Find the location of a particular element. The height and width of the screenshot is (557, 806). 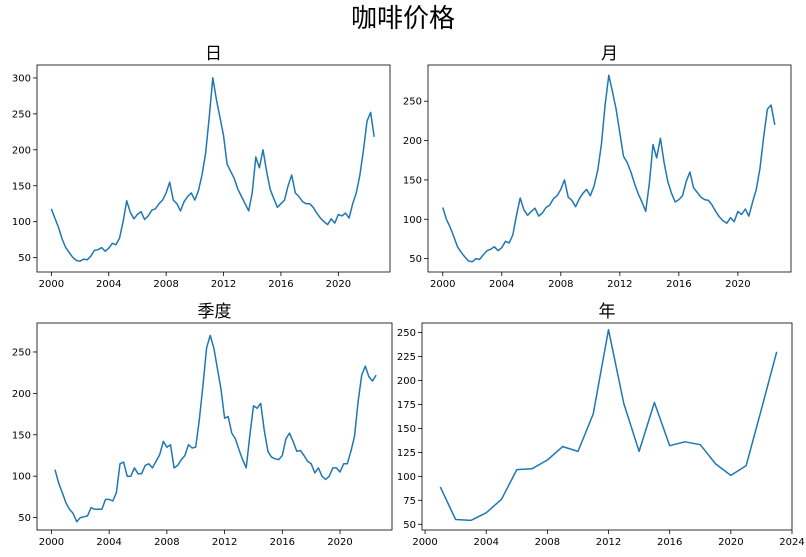

y-tick-label: 175 is located at coordinates (406, 405).